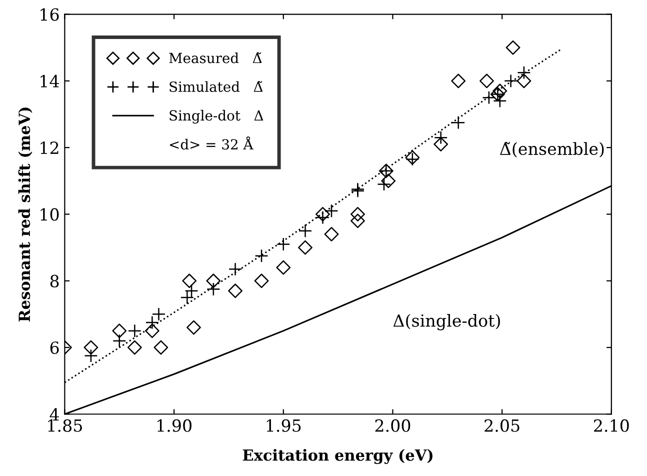 The width and height of the screenshot is (647, 476). What do you see at coordinates (65, 425) in the screenshot?
I see `x-tick-label: 1.85` at bounding box center [65, 425].